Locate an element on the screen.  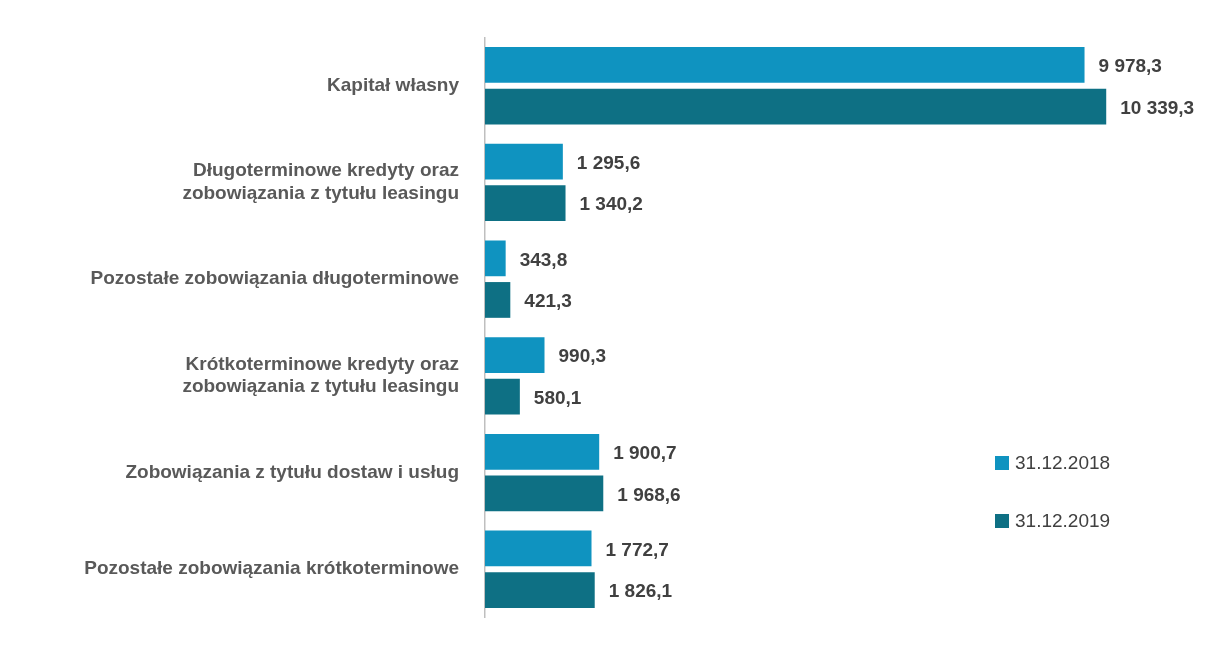
legend-label: 31.12.2018 is located at coordinates (1063, 463).